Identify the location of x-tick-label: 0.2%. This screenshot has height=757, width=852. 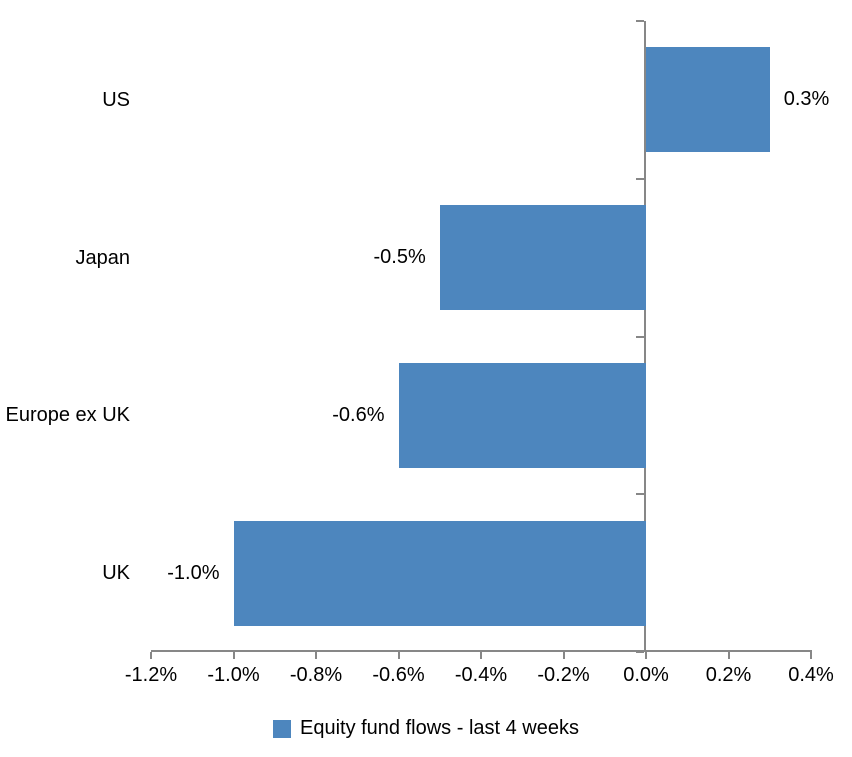
(728, 675).